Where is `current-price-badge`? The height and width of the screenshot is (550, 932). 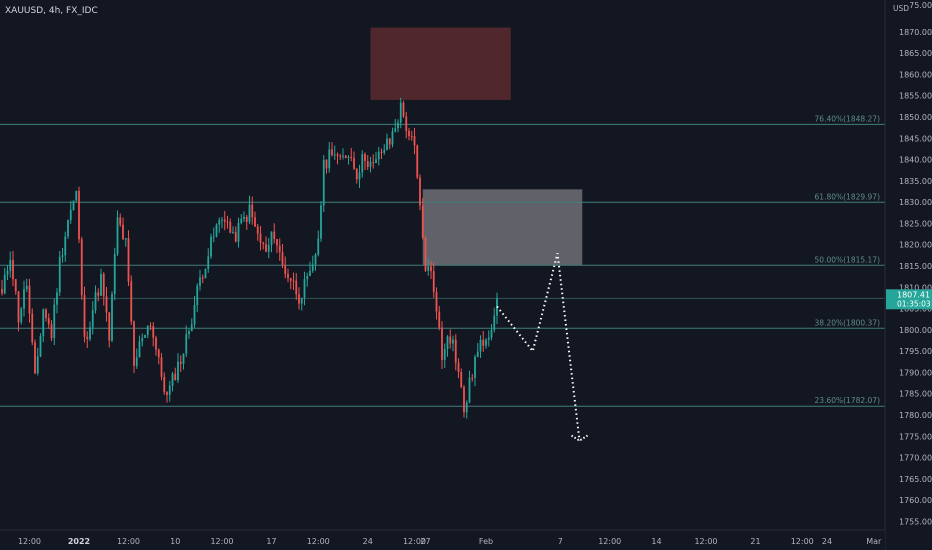 current-price-badge is located at coordinates (909, 299).